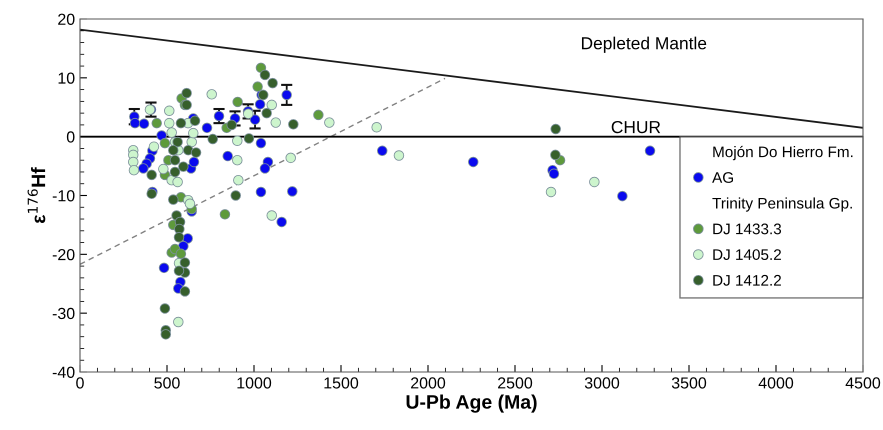  Describe the element at coordinates (63, 372) in the screenshot. I see `y-tick-label: -40` at that location.